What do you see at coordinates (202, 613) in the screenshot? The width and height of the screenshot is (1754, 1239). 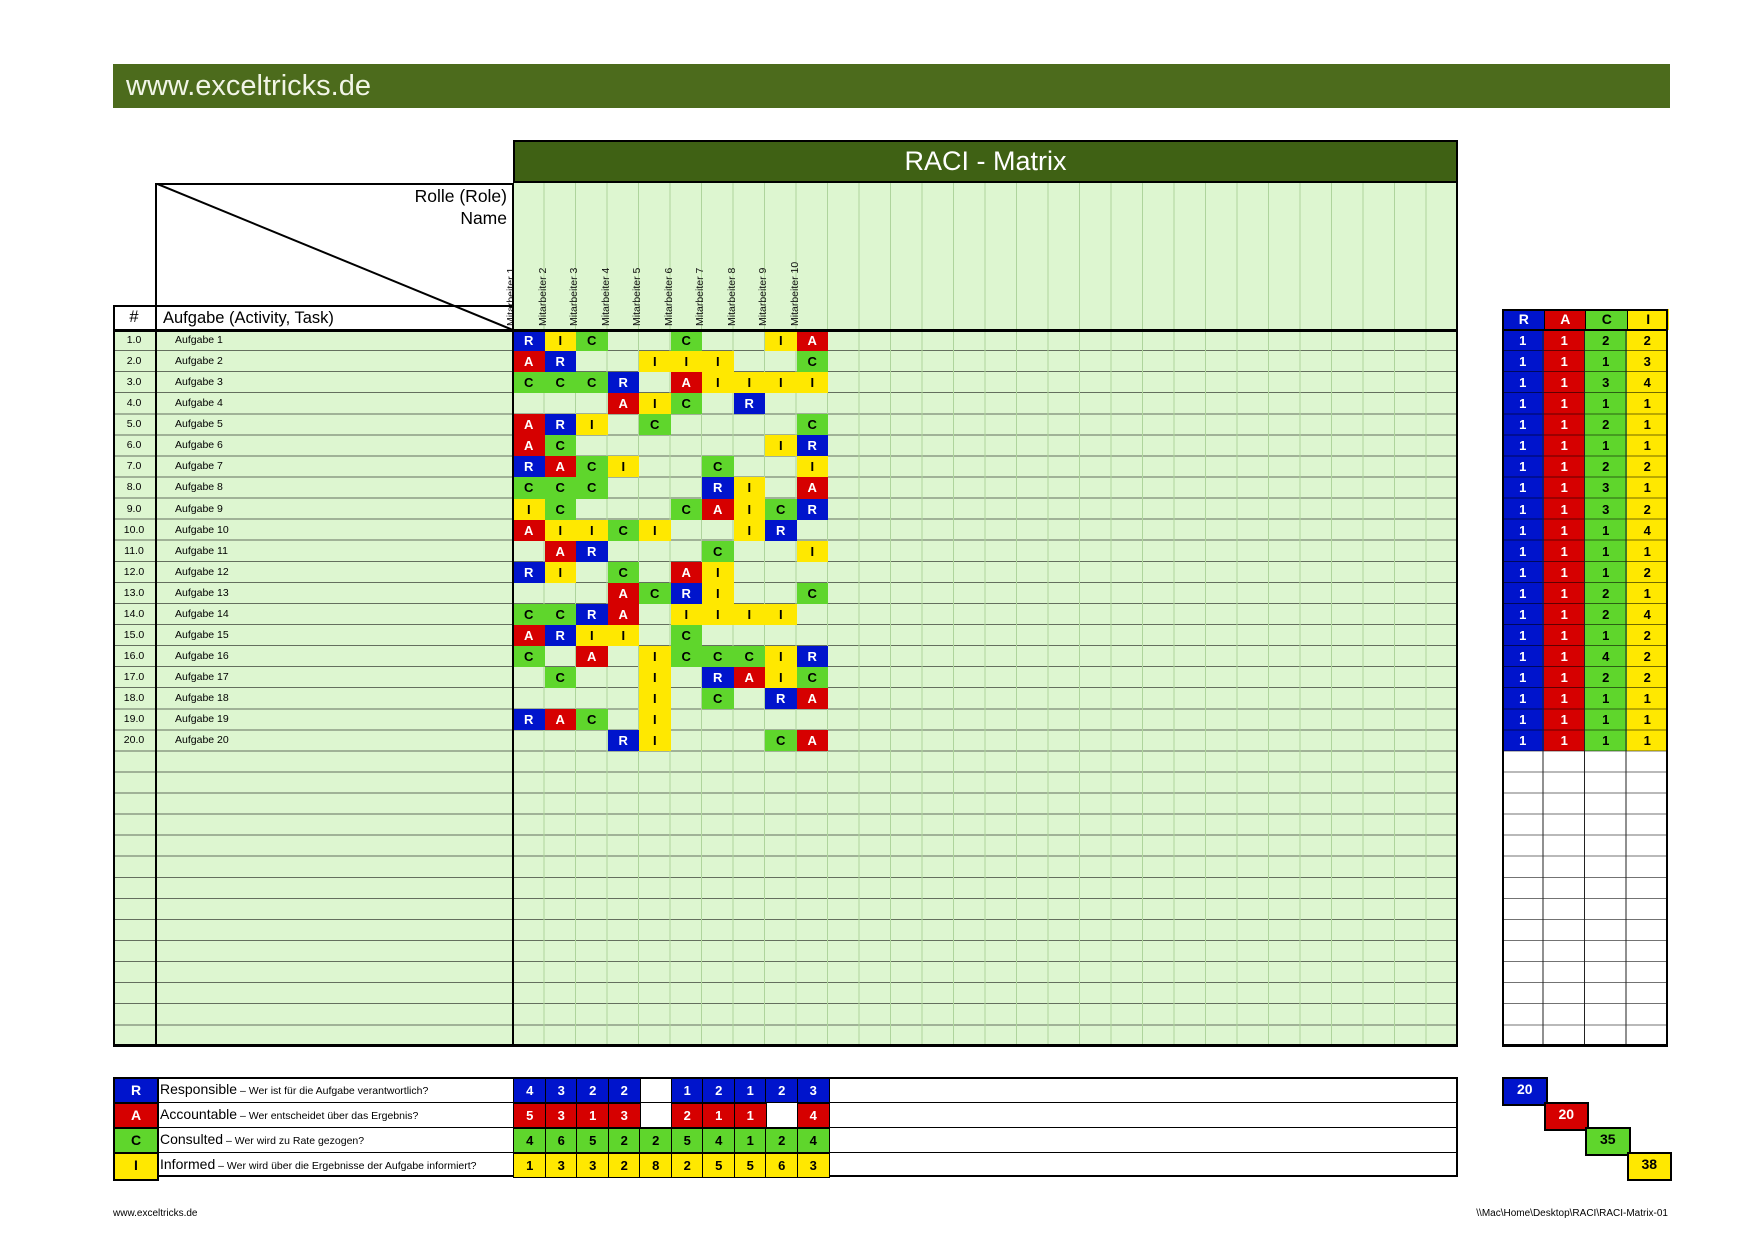 I see `task-name: Aufgabe 14` at bounding box center [202, 613].